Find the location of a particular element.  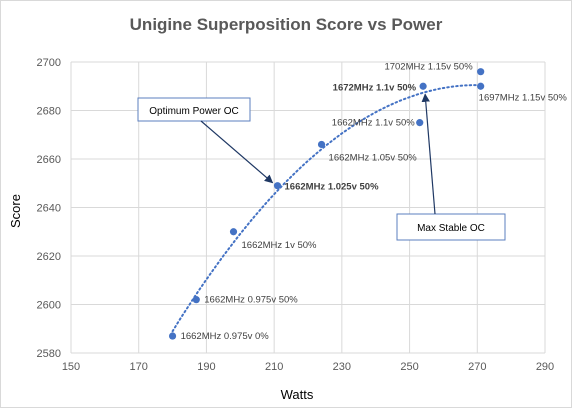

y-axis-title: Score is located at coordinates (15, 211).